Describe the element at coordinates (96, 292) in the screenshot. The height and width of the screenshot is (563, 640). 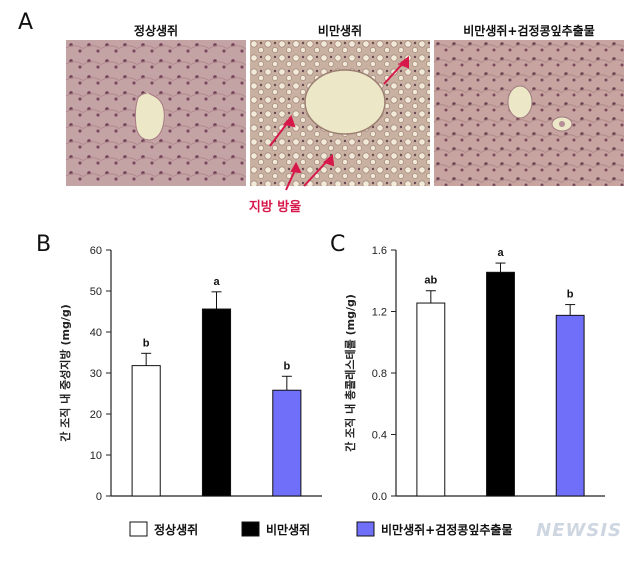
I see `chart-b-y-tick-label: 50` at that location.